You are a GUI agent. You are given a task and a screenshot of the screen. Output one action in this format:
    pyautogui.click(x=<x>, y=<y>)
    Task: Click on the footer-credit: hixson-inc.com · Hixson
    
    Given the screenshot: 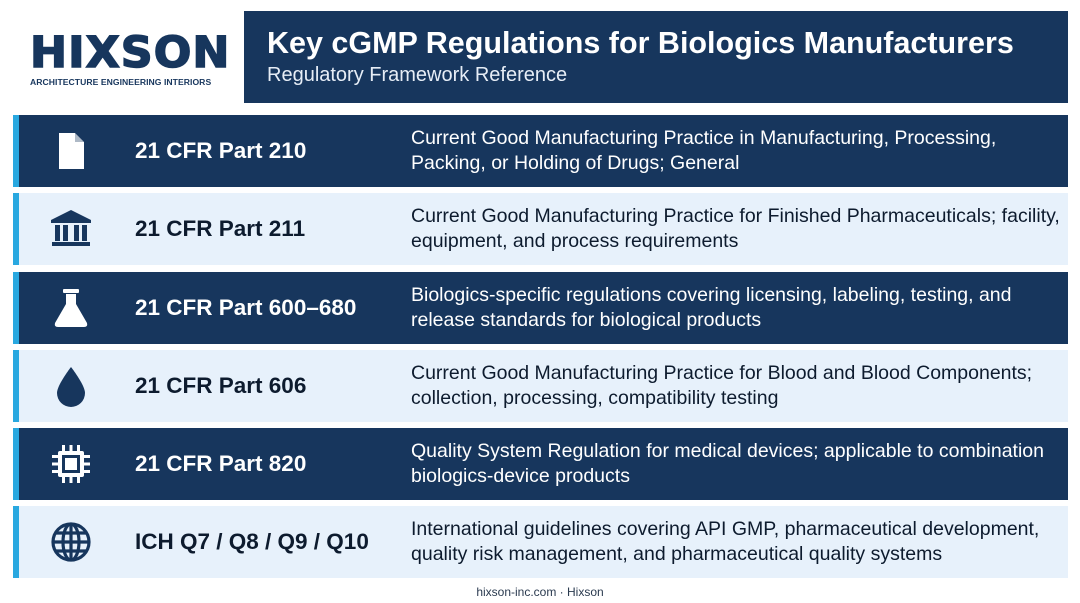 What is the action you would take?
    pyautogui.click(x=540, y=592)
    